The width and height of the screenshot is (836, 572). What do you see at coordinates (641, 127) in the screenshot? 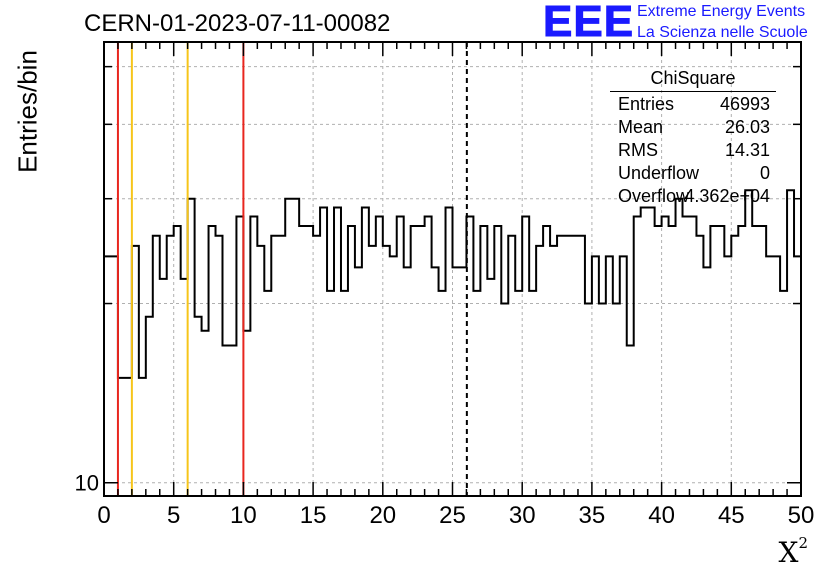
I see `stats-label-mean: Mean` at bounding box center [641, 127].